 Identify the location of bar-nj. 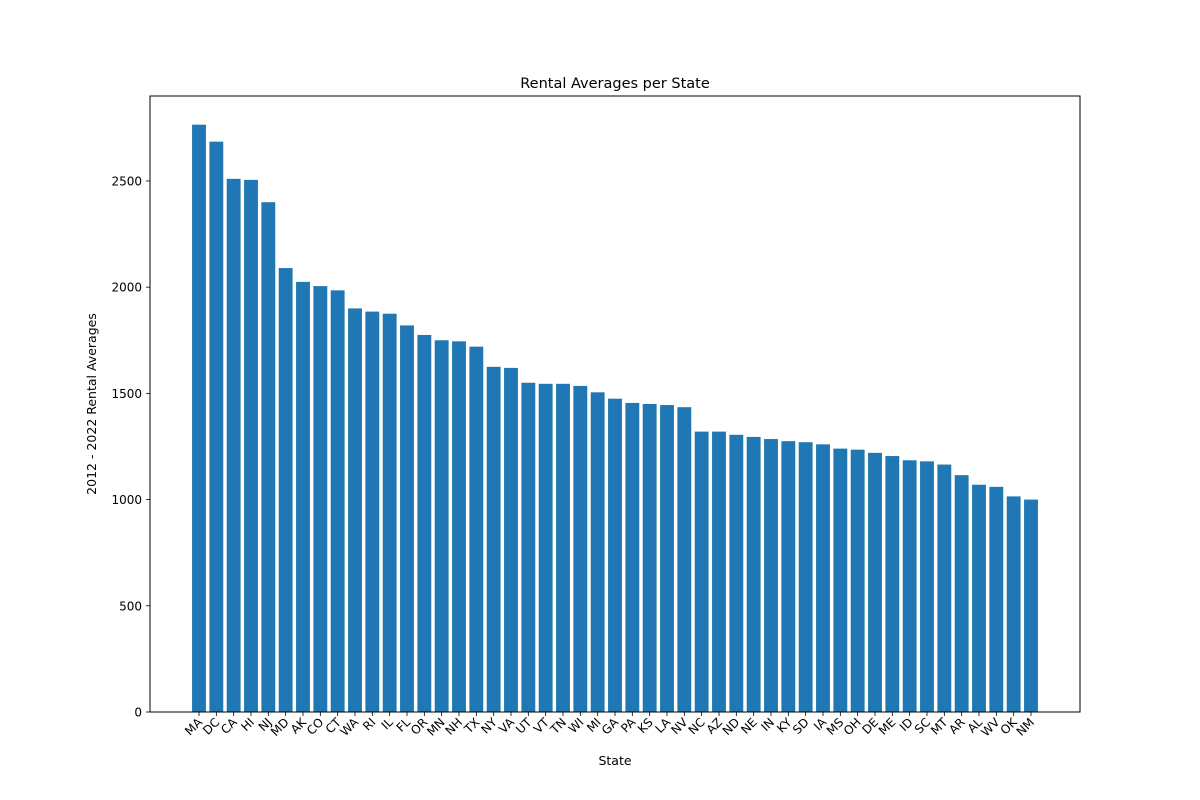
(268, 457).